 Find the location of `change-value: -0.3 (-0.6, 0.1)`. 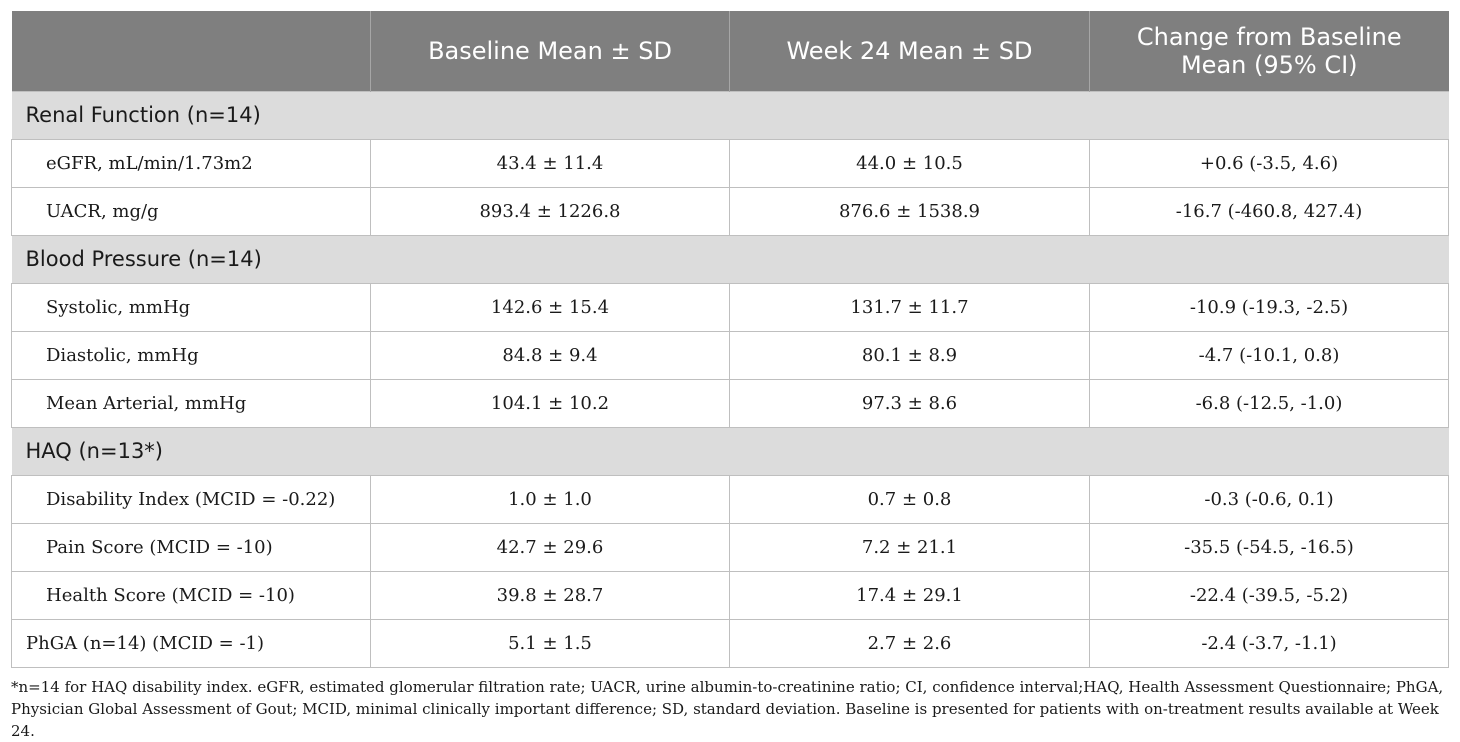

change-value: -0.3 (-0.6, 0.1) is located at coordinates (1269, 499).